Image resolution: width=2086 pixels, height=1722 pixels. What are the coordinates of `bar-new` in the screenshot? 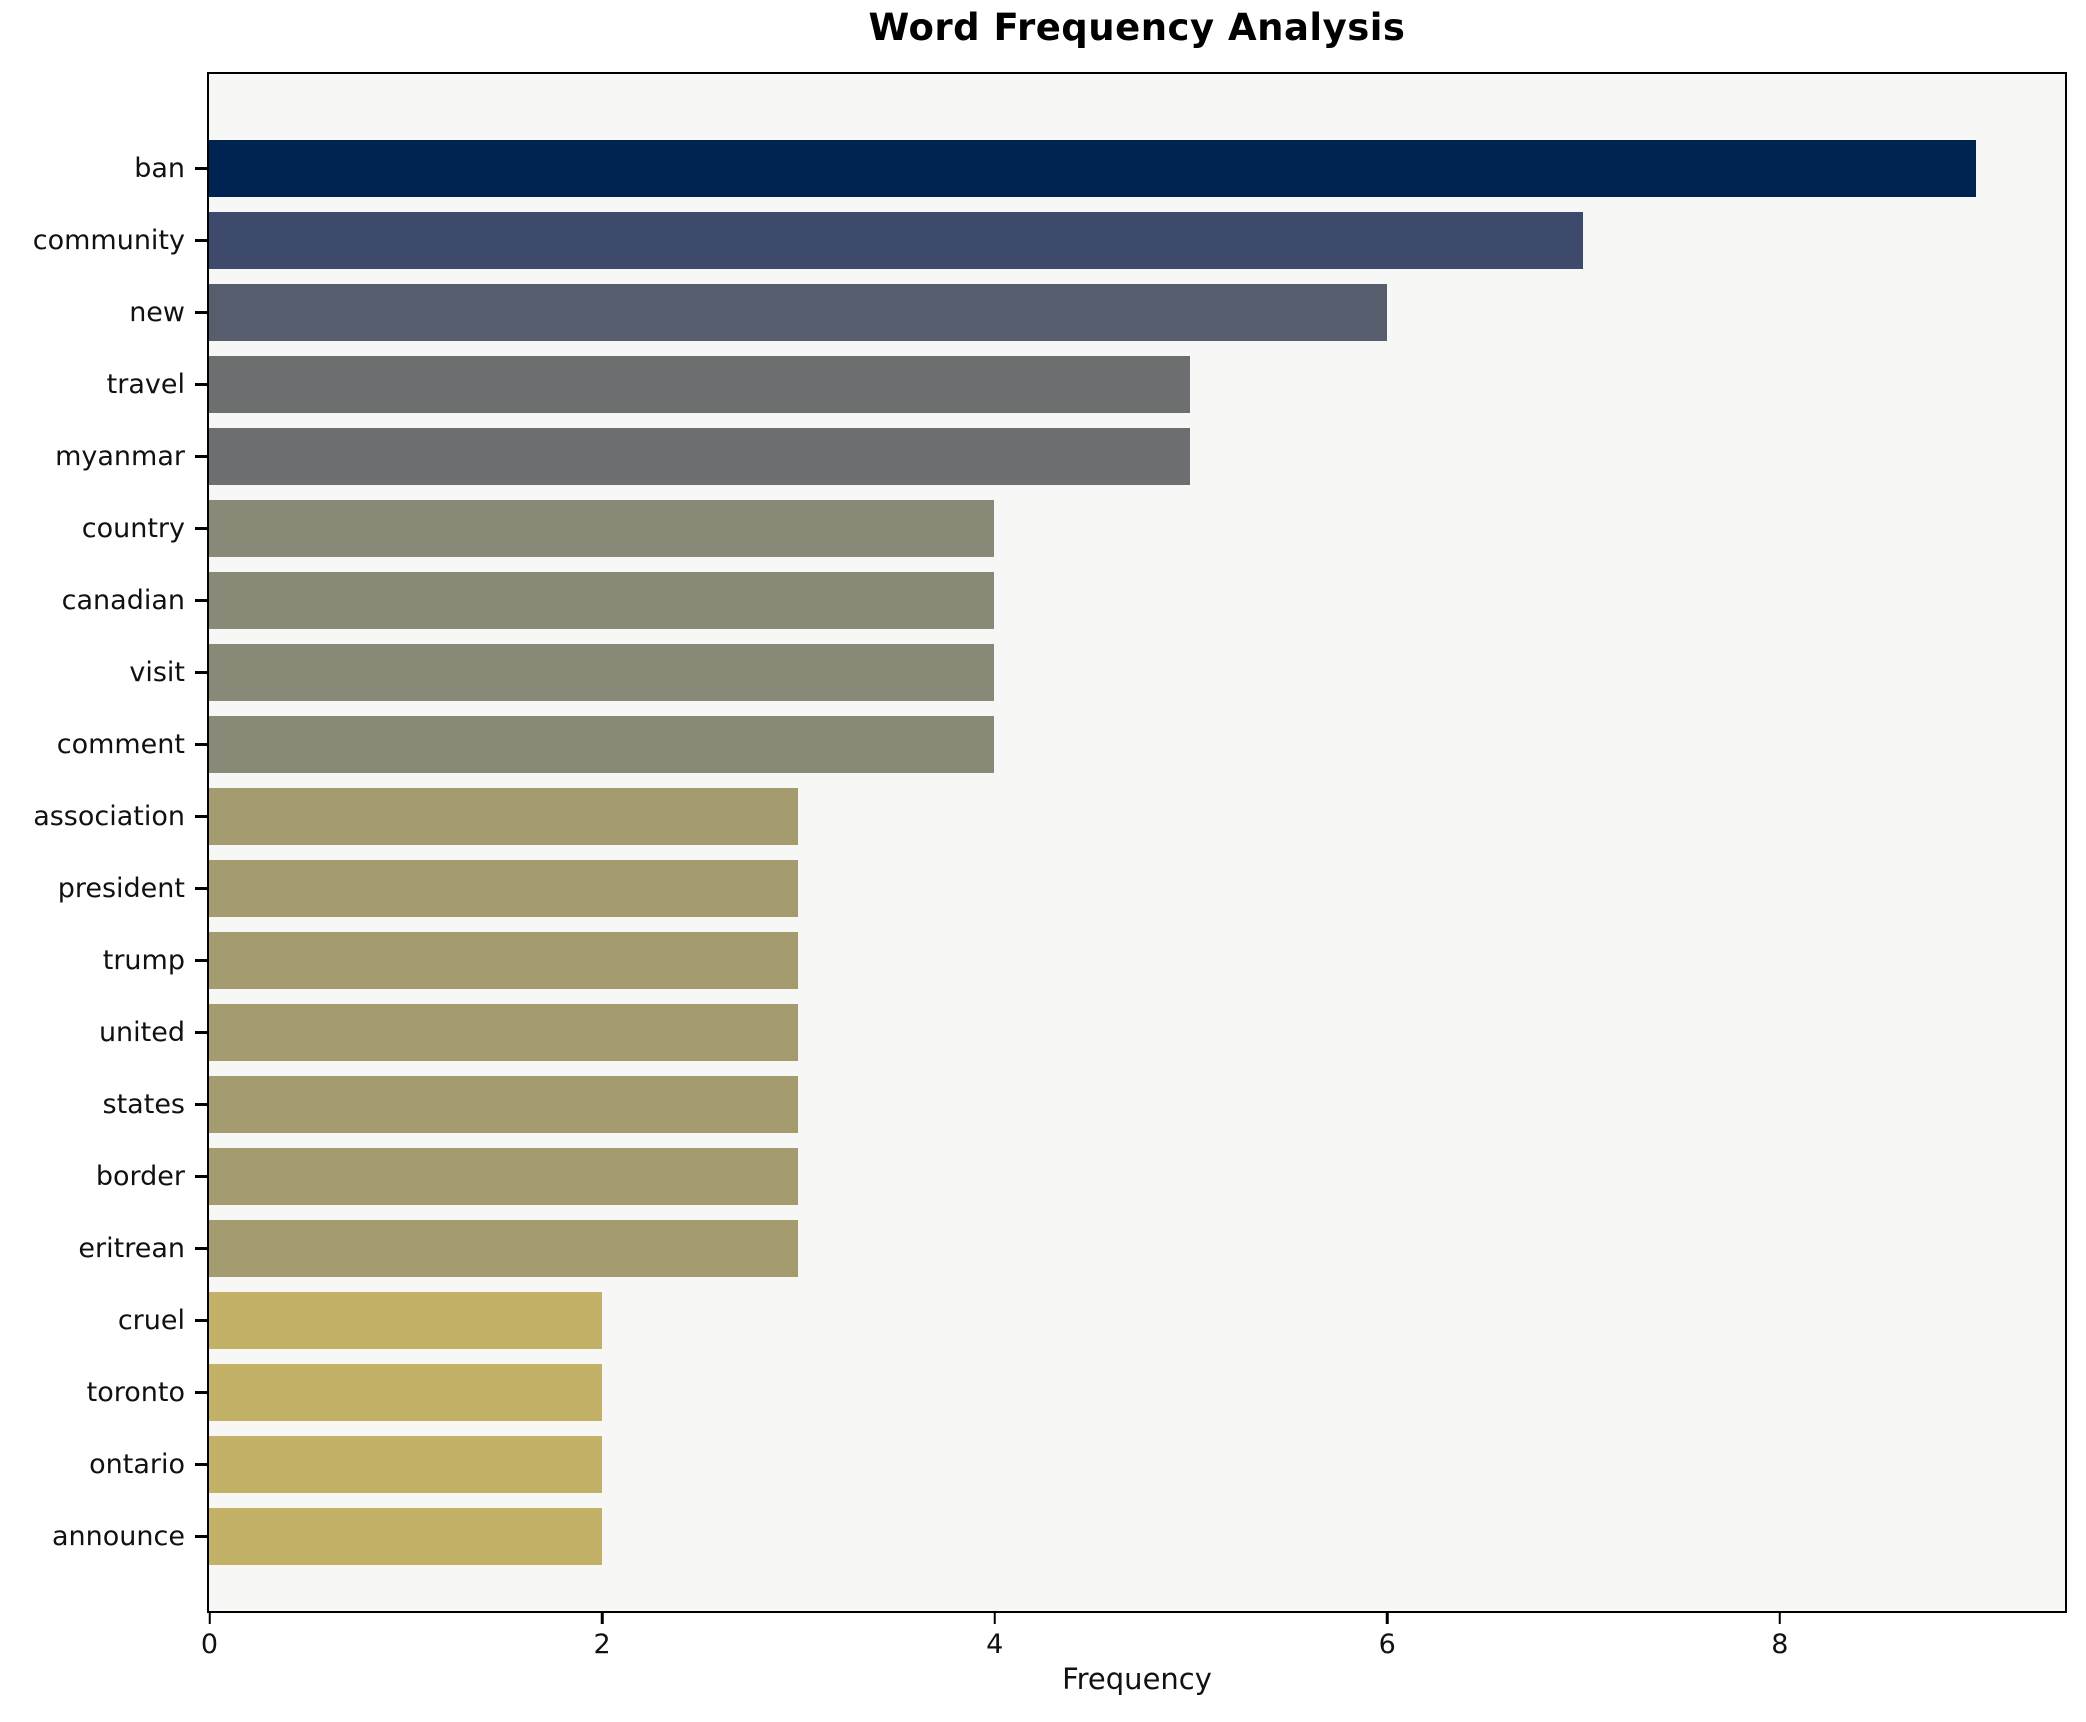 It's located at (798, 312).